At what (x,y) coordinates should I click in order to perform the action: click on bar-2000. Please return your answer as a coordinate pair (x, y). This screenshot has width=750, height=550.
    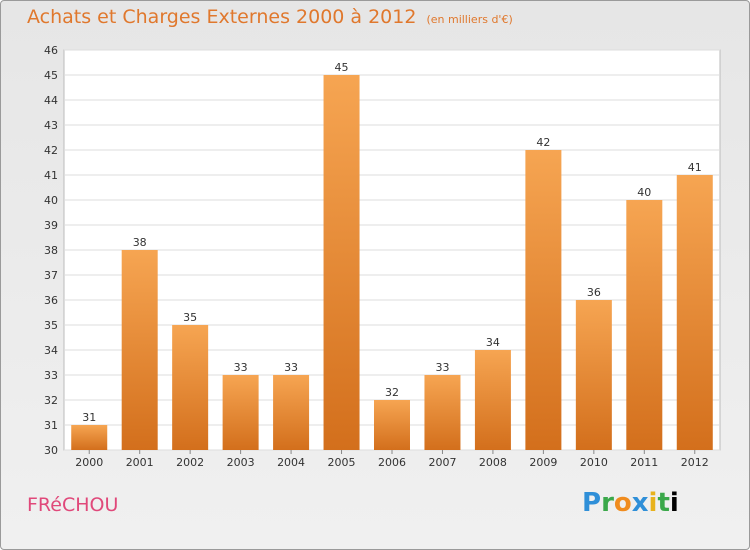
    Looking at the image, I should click on (89, 437).